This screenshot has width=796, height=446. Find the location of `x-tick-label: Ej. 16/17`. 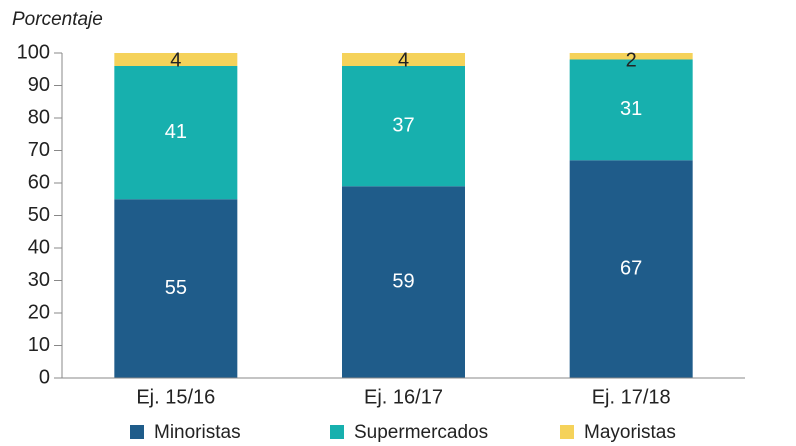

x-tick-label: Ej. 16/17 is located at coordinates (403, 397).